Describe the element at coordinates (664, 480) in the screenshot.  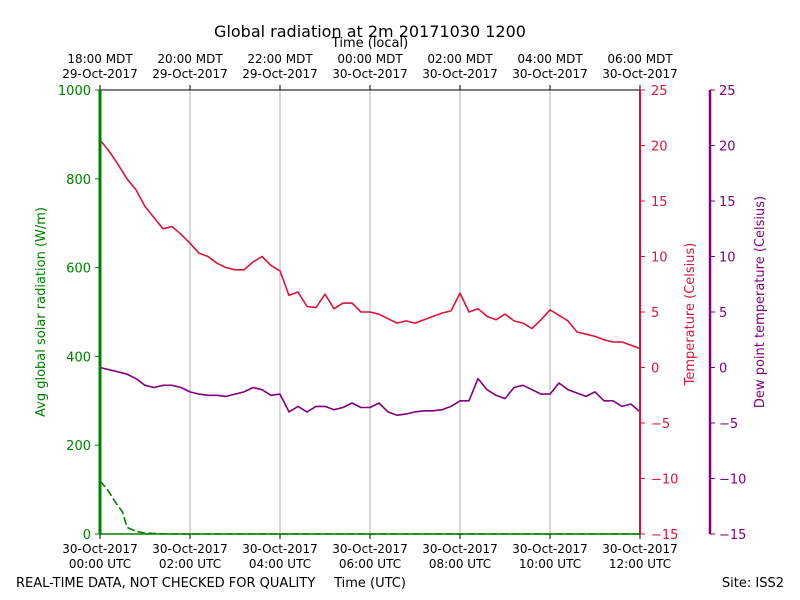
I see `temperature-tick-label: −10` at that location.